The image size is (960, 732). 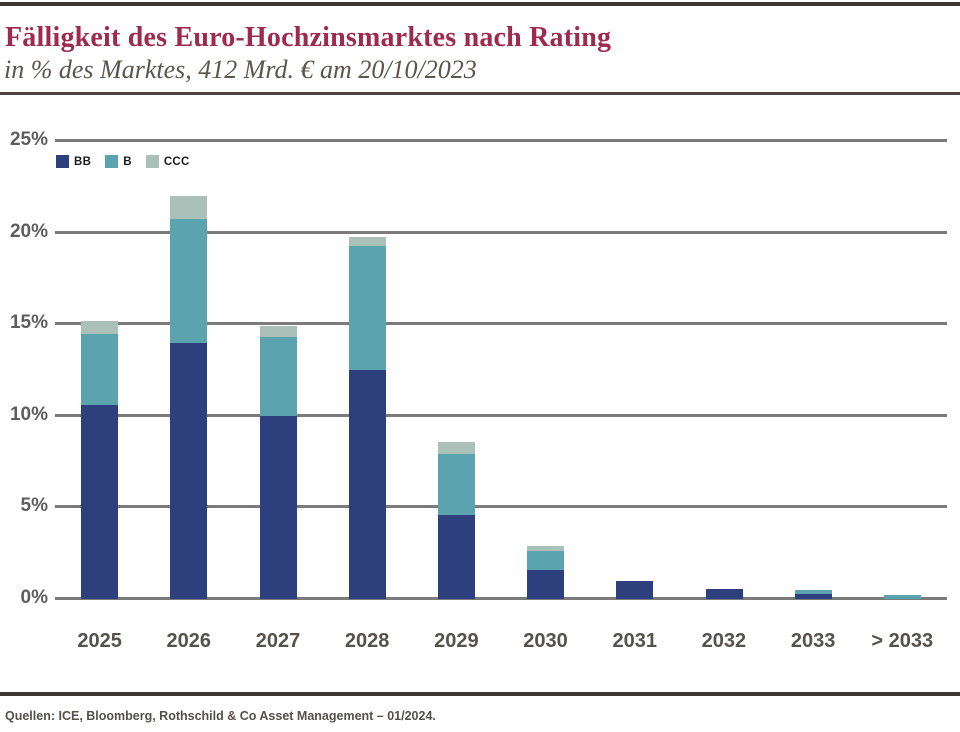 I want to click on legend-swatch-ccc, so click(x=152, y=161).